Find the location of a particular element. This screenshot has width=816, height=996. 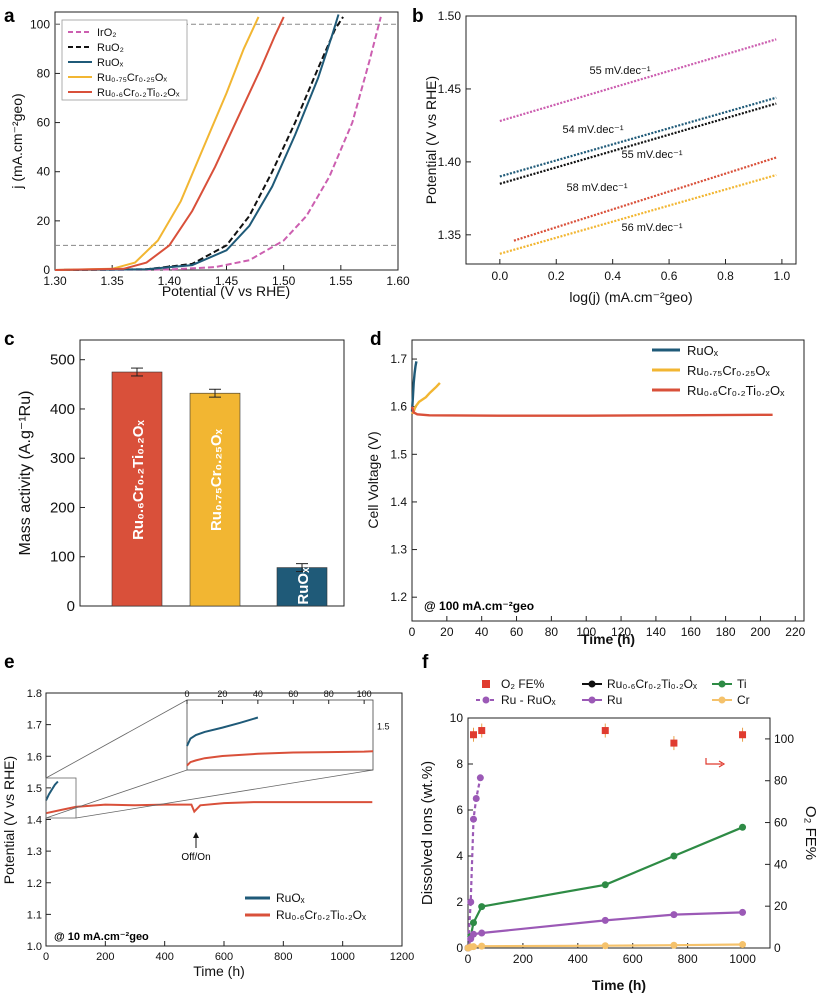

panel-b-fit-line-ruox is located at coordinates (638, 137).